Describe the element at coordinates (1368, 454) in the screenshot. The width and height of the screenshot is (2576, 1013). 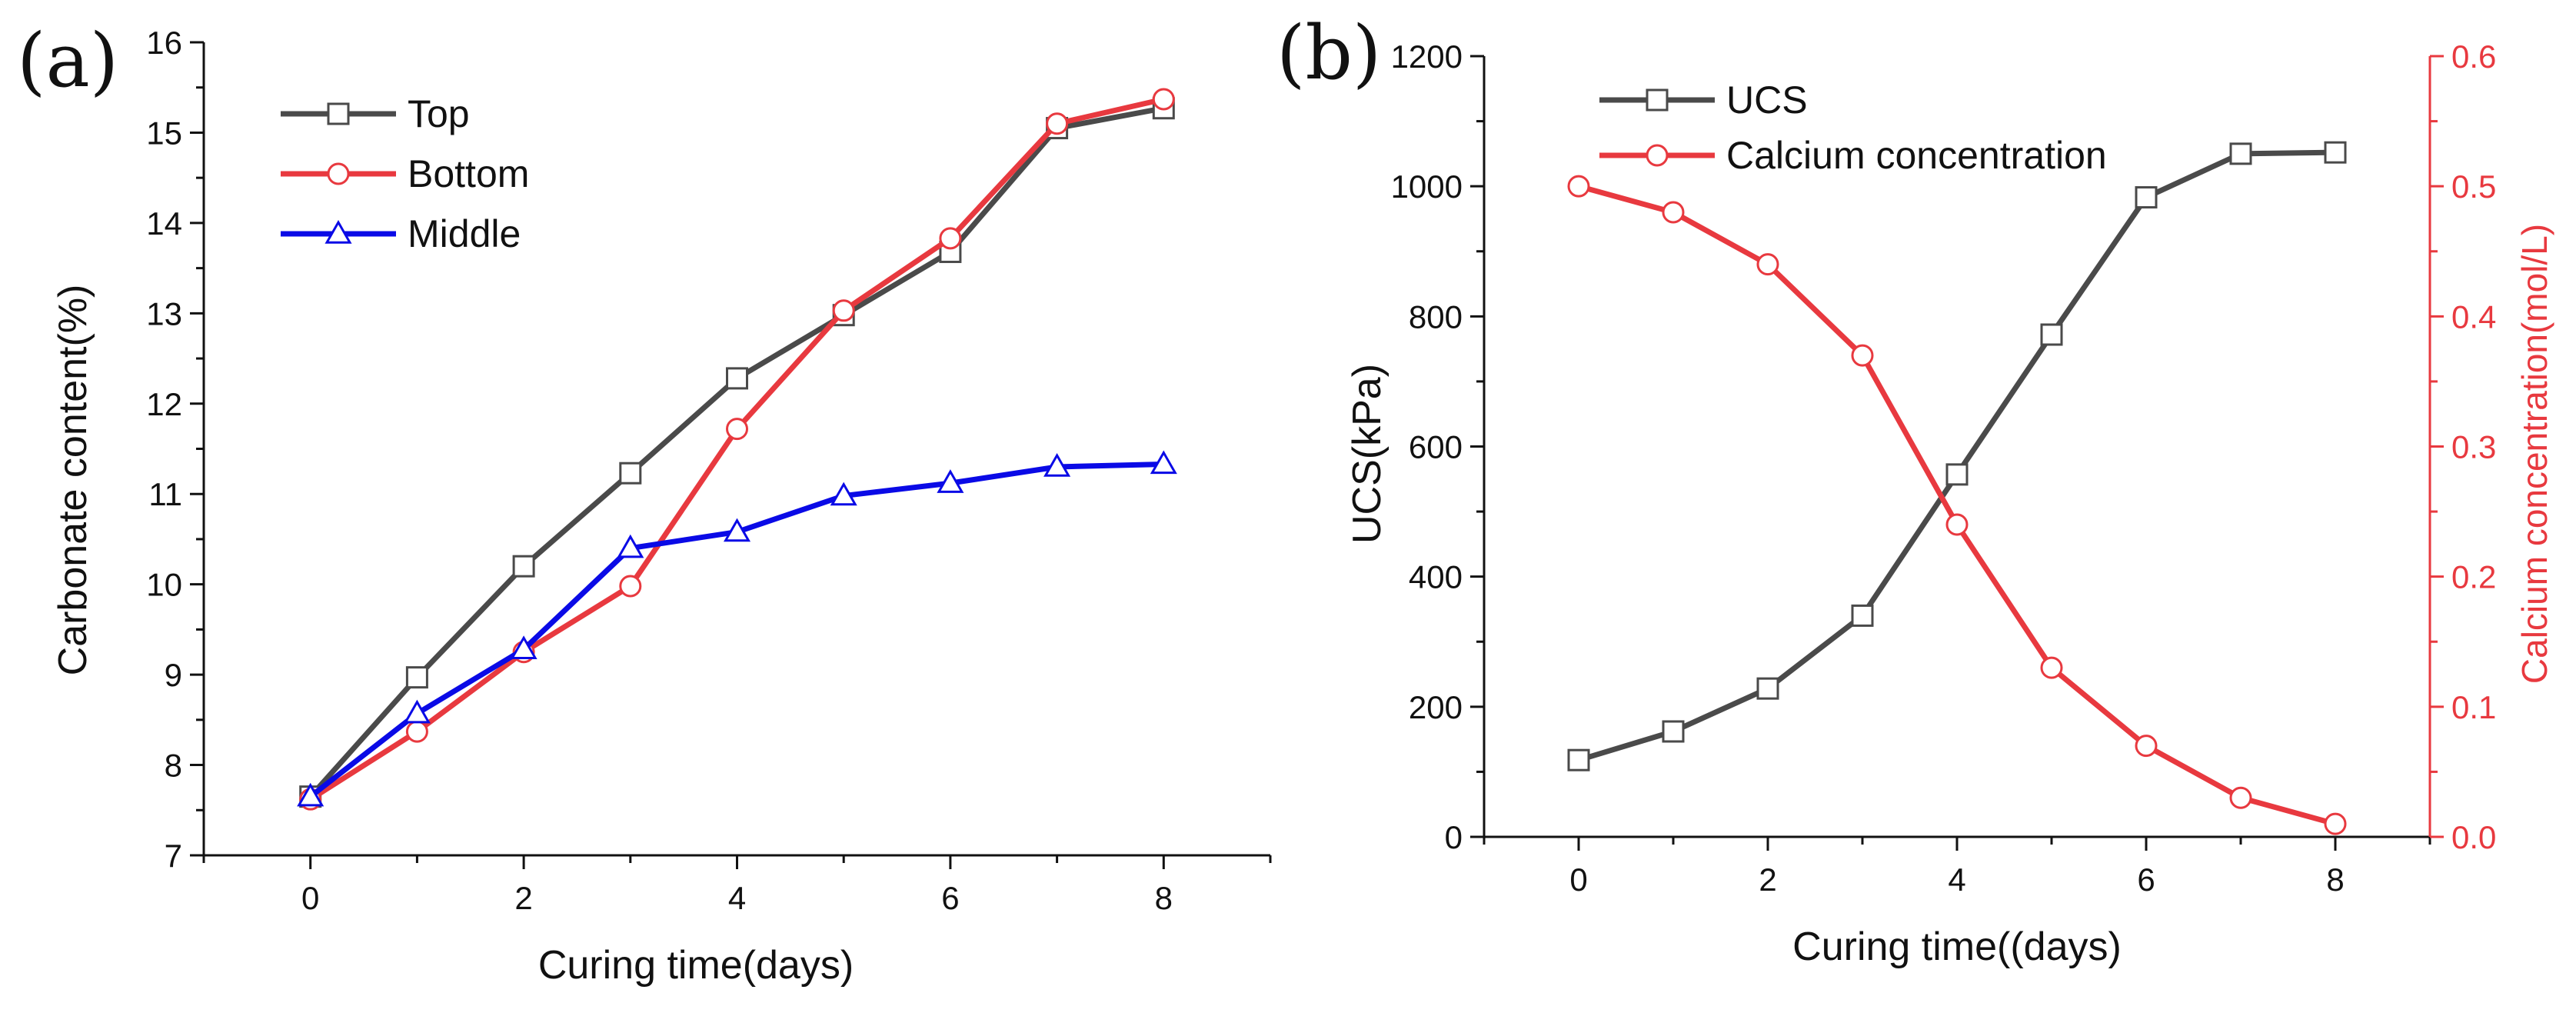
I see `chart-b-ylabel: UCS(kPa)` at that location.